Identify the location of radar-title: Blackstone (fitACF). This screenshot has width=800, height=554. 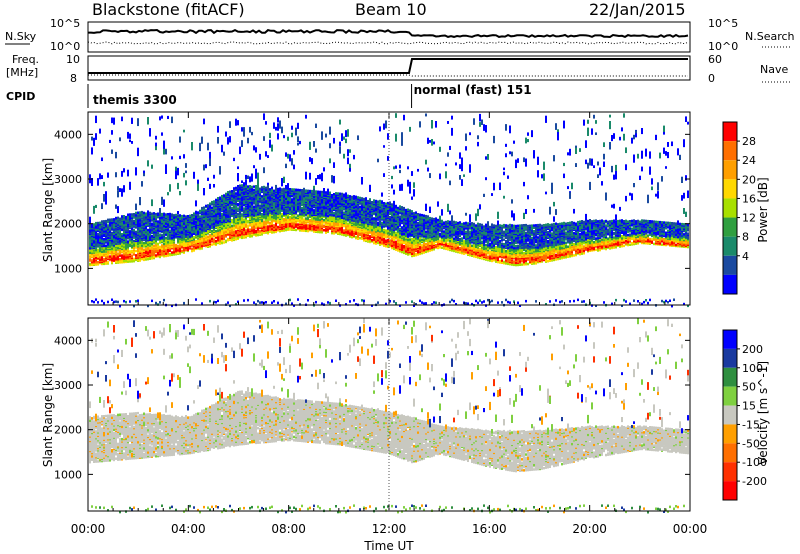
(168, 9).